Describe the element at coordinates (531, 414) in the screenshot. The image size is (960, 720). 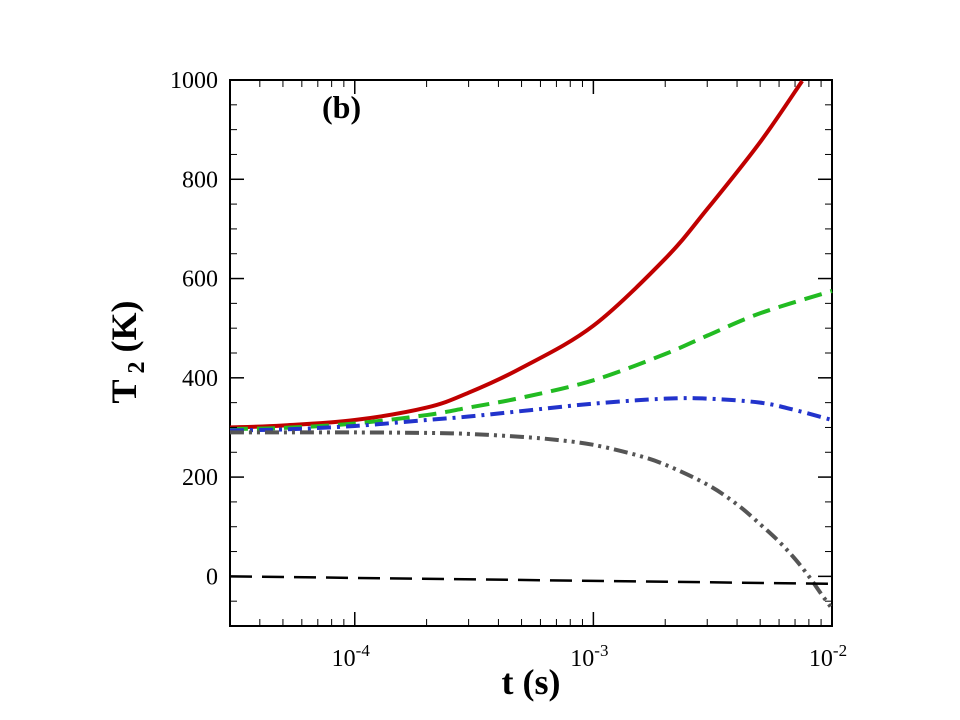
I see `series-line-blue-dashdot` at that location.